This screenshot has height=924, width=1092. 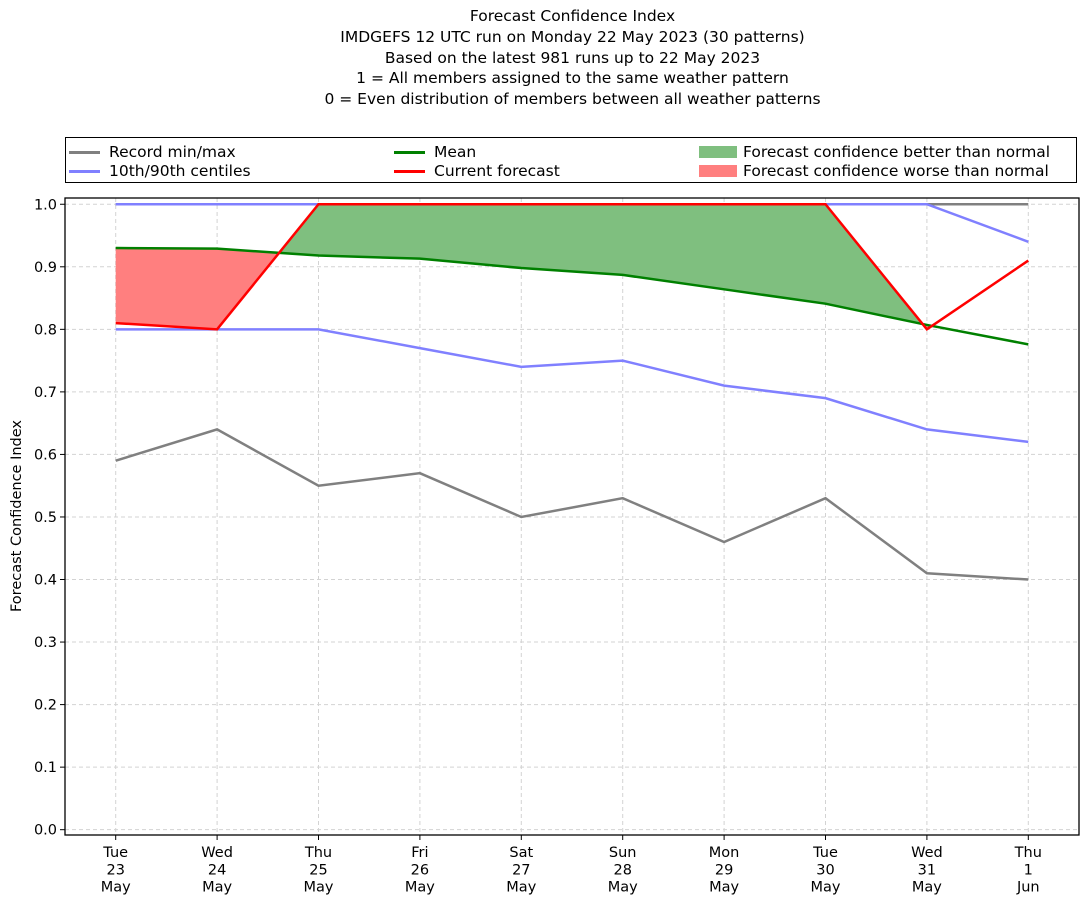 I want to click on chart-title: Forecast Confidence Index, so click(x=572, y=16).